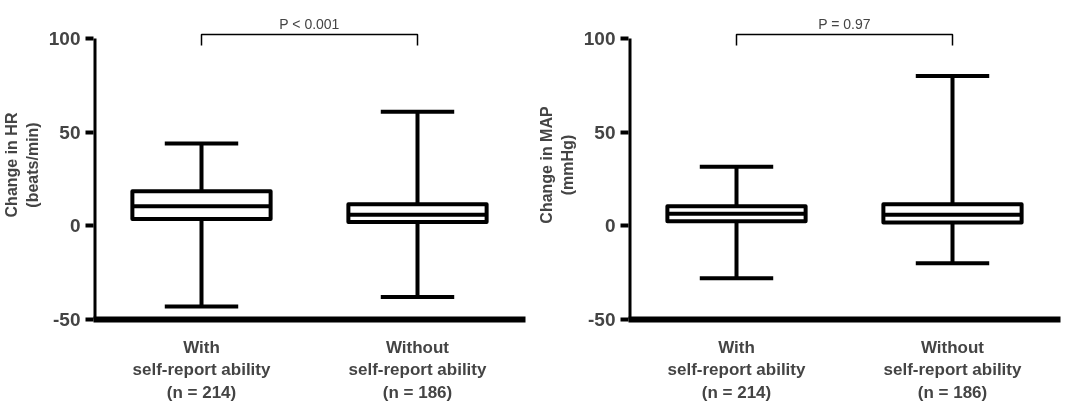 Image resolution: width=1087 pixels, height=412 pixels. Describe the element at coordinates (844, 23) in the screenshot. I see `text: P = 0.97` at that location.